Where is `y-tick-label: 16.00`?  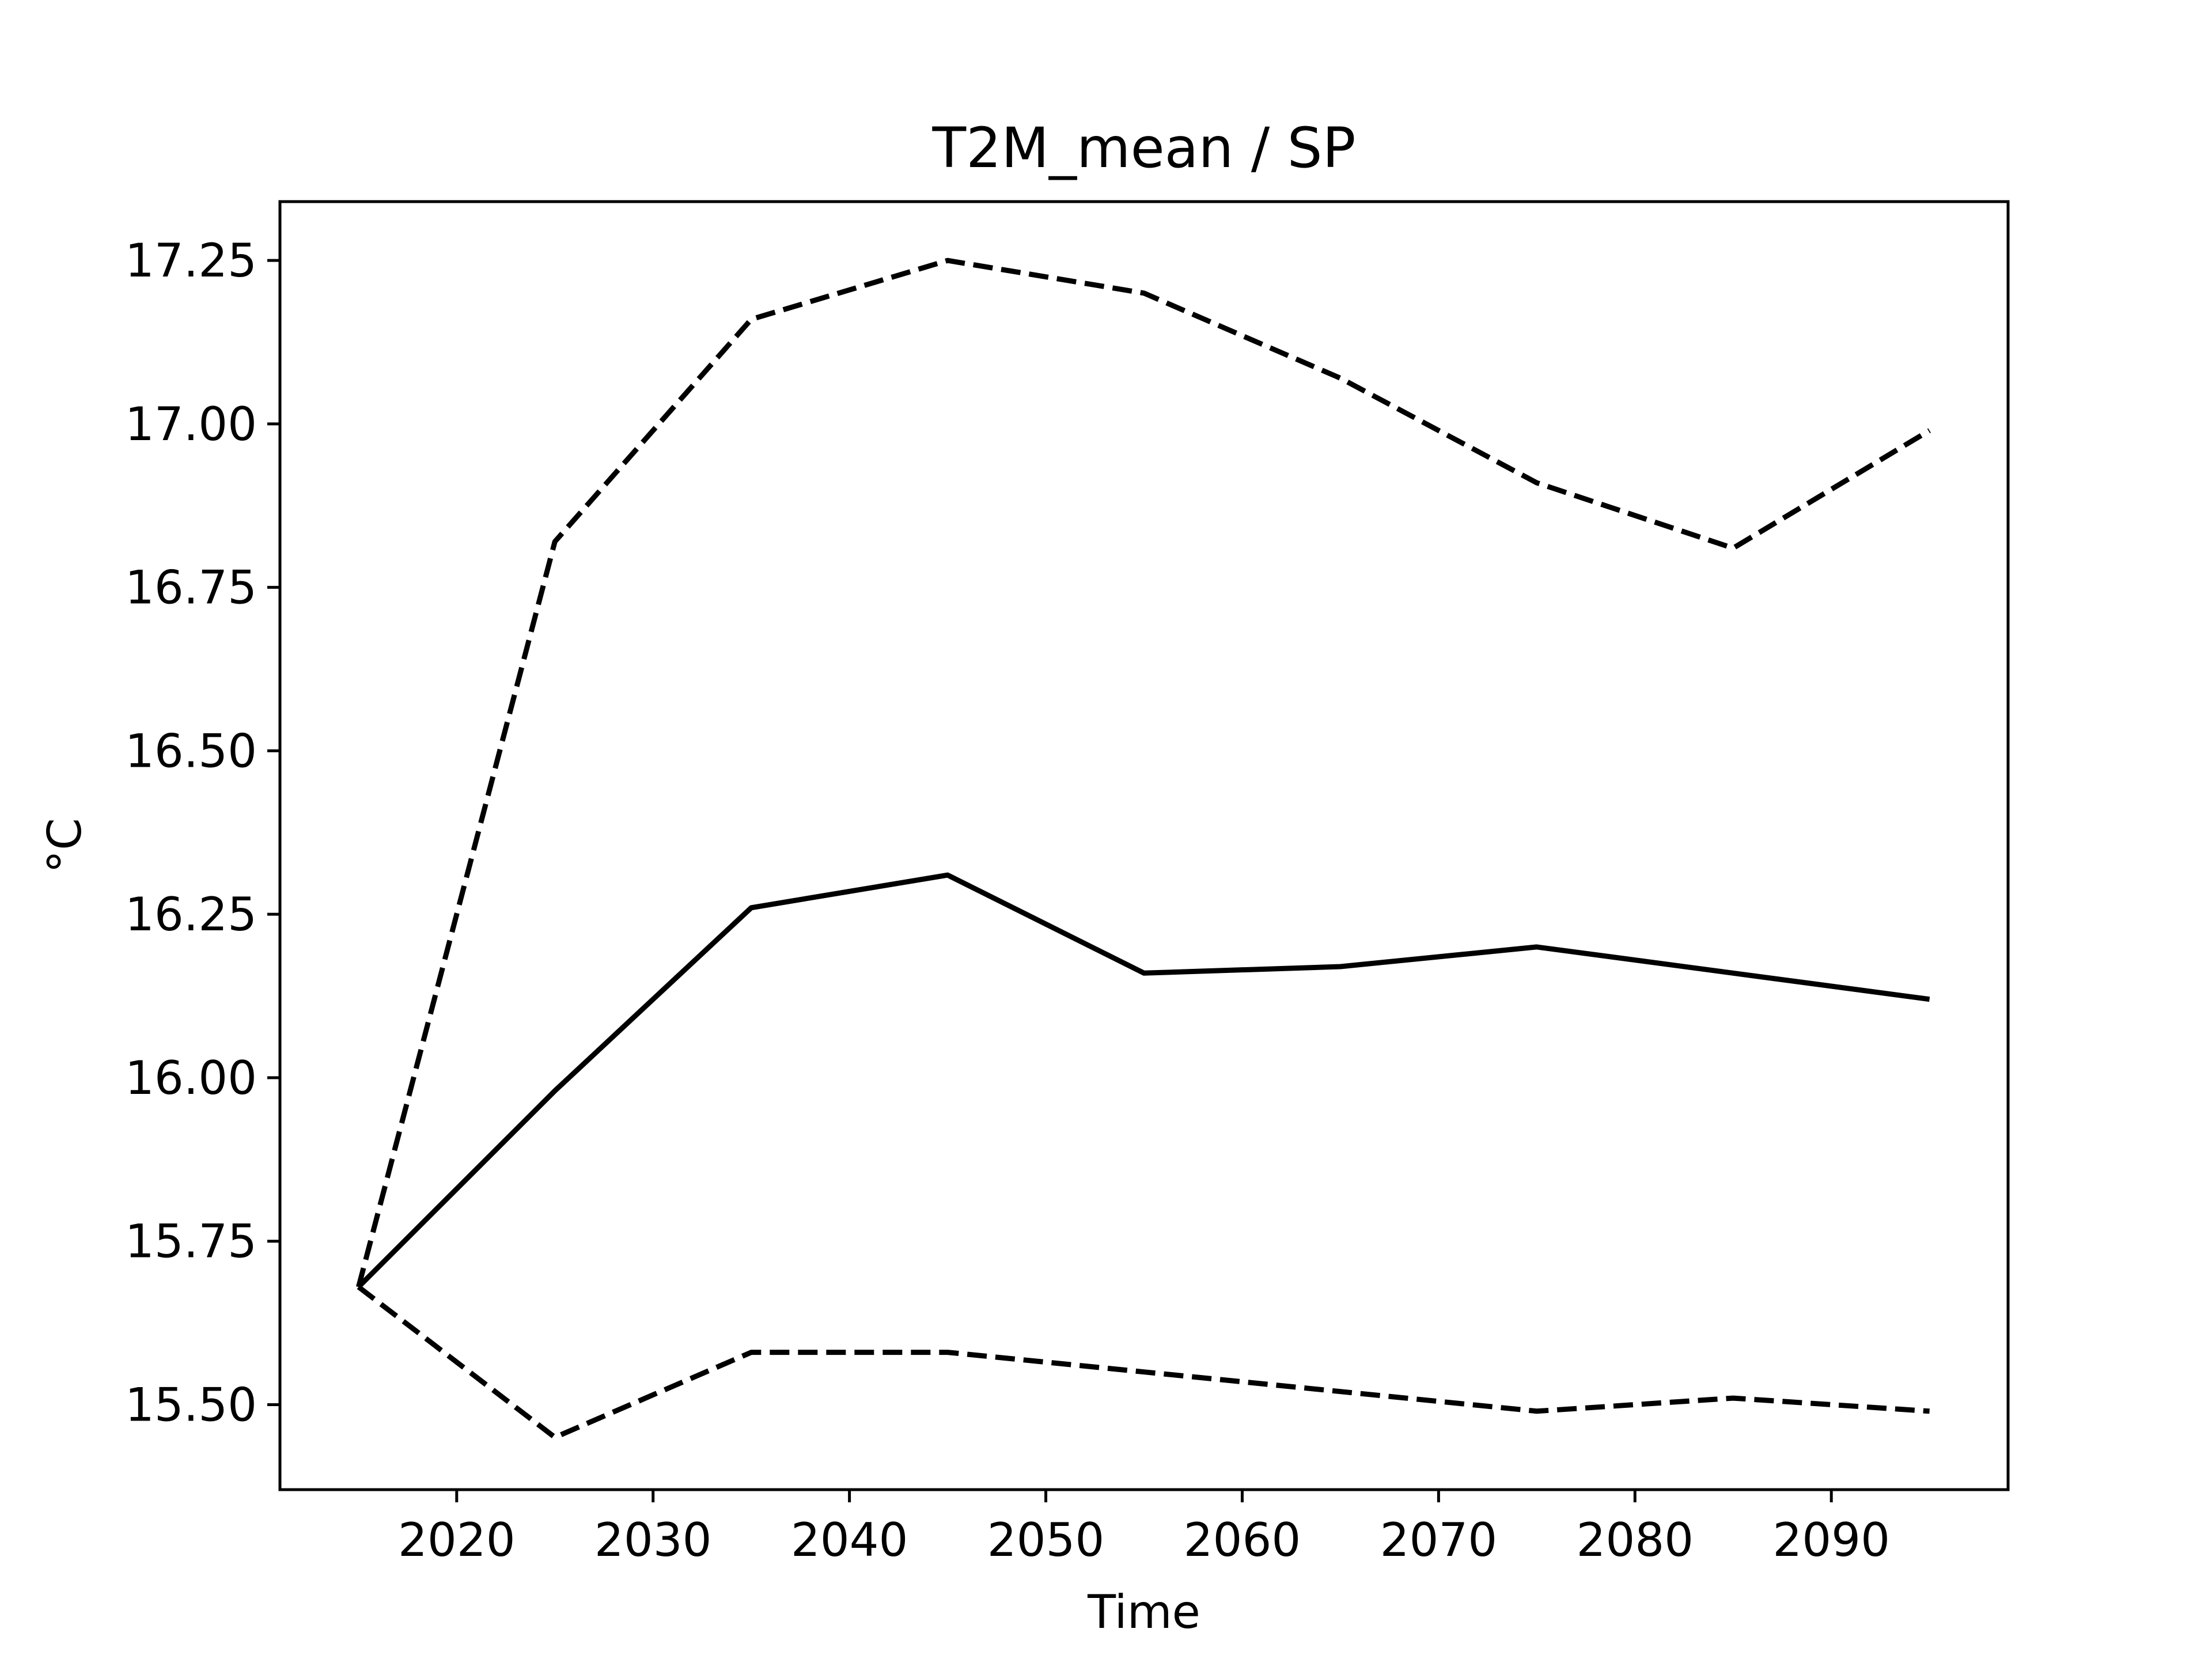
y-tick-label: 16.00 is located at coordinates (191, 1078).